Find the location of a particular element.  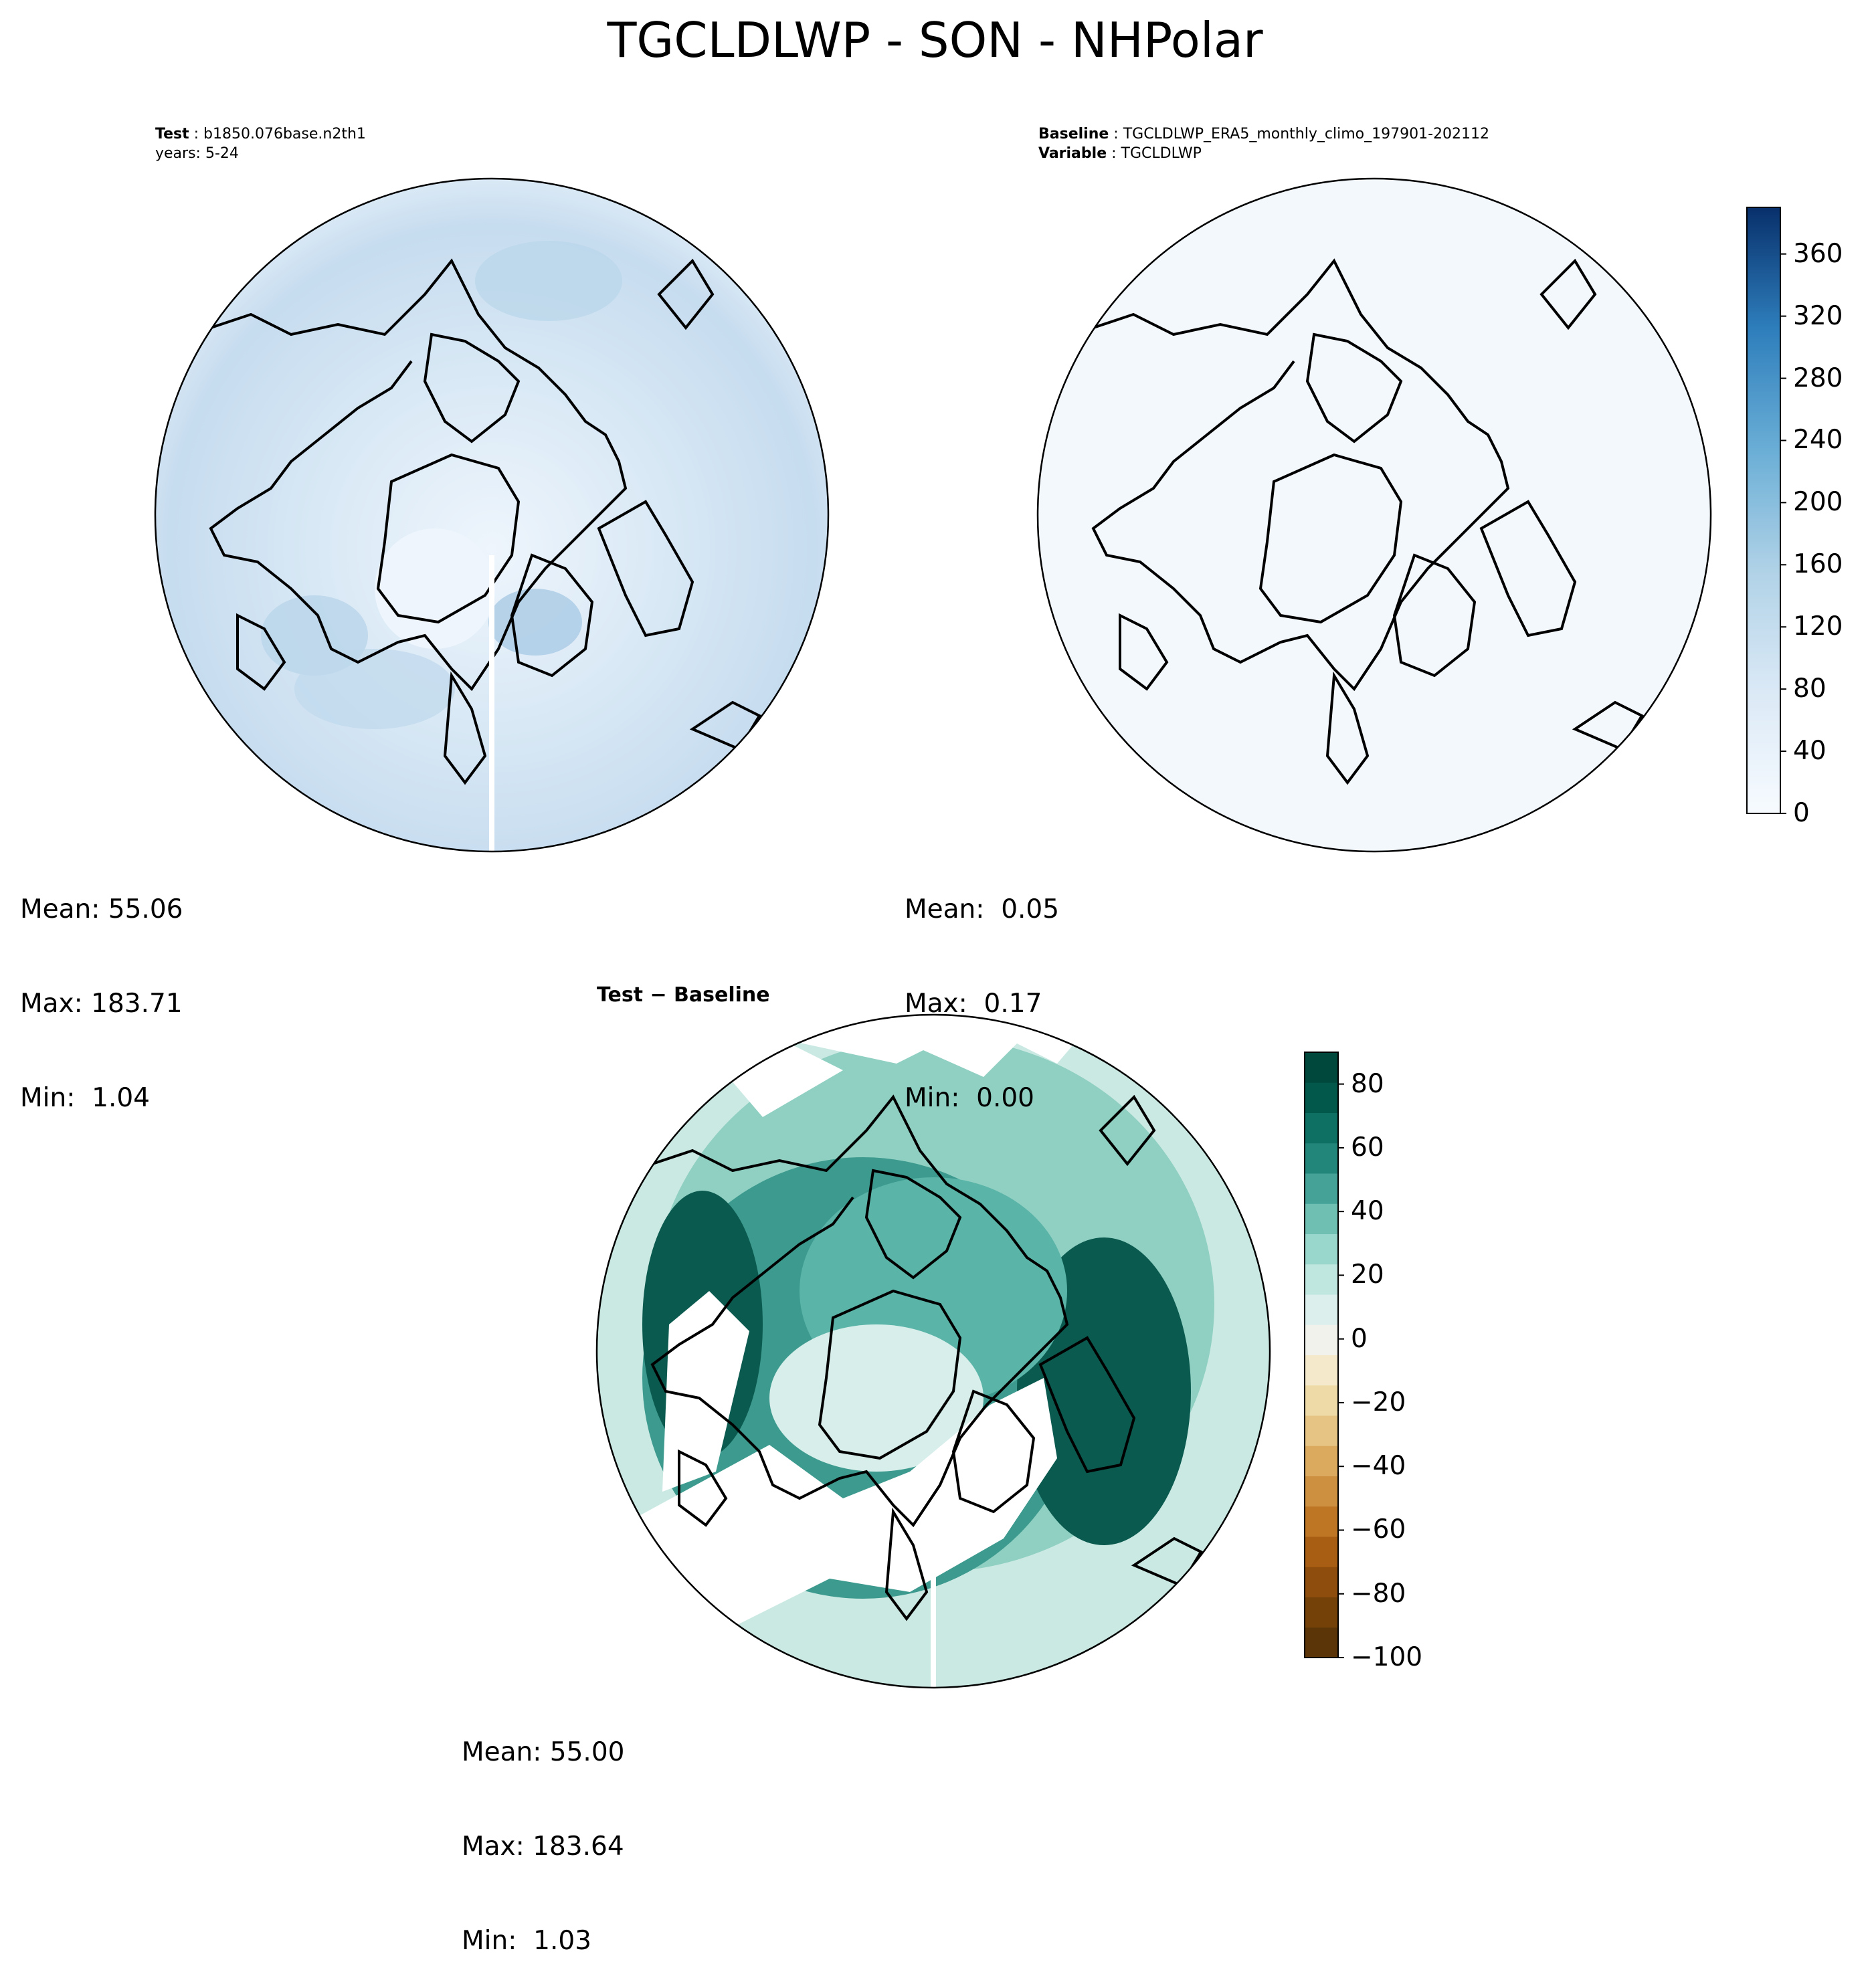

baseline-stats: Mean: 0.05 Max: 0.17 Min: 0.00 is located at coordinates (982, 988).